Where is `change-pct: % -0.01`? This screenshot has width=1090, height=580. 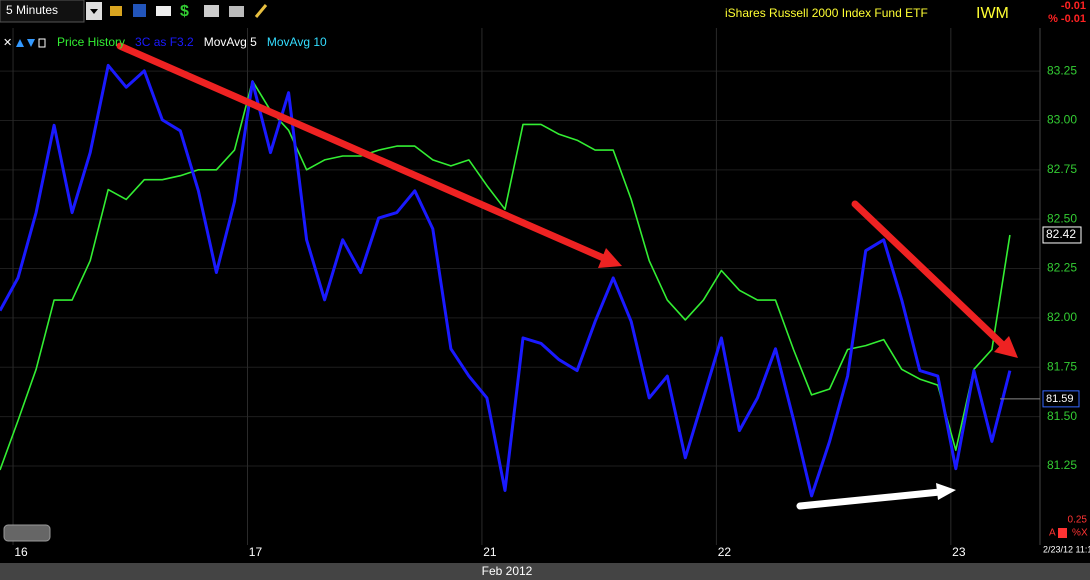 change-pct: % -0.01 is located at coordinates (1067, 19).